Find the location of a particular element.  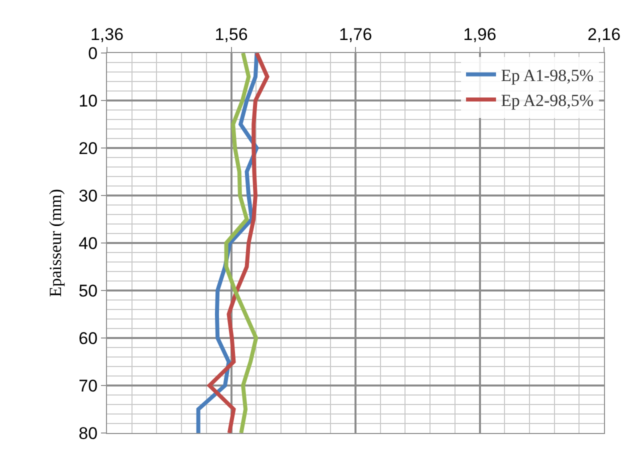

x-tick-label: 1,36 is located at coordinates (107, 34).